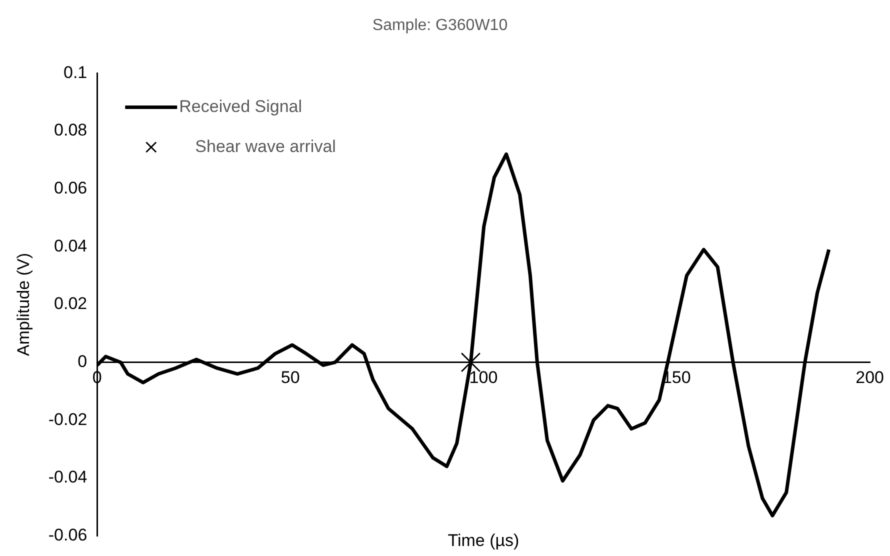 This screenshot has height=556, width=890. Describe the element at coordinates (68, 477) in the screenshot. I see `y-tick-label: -0.04` at that location.